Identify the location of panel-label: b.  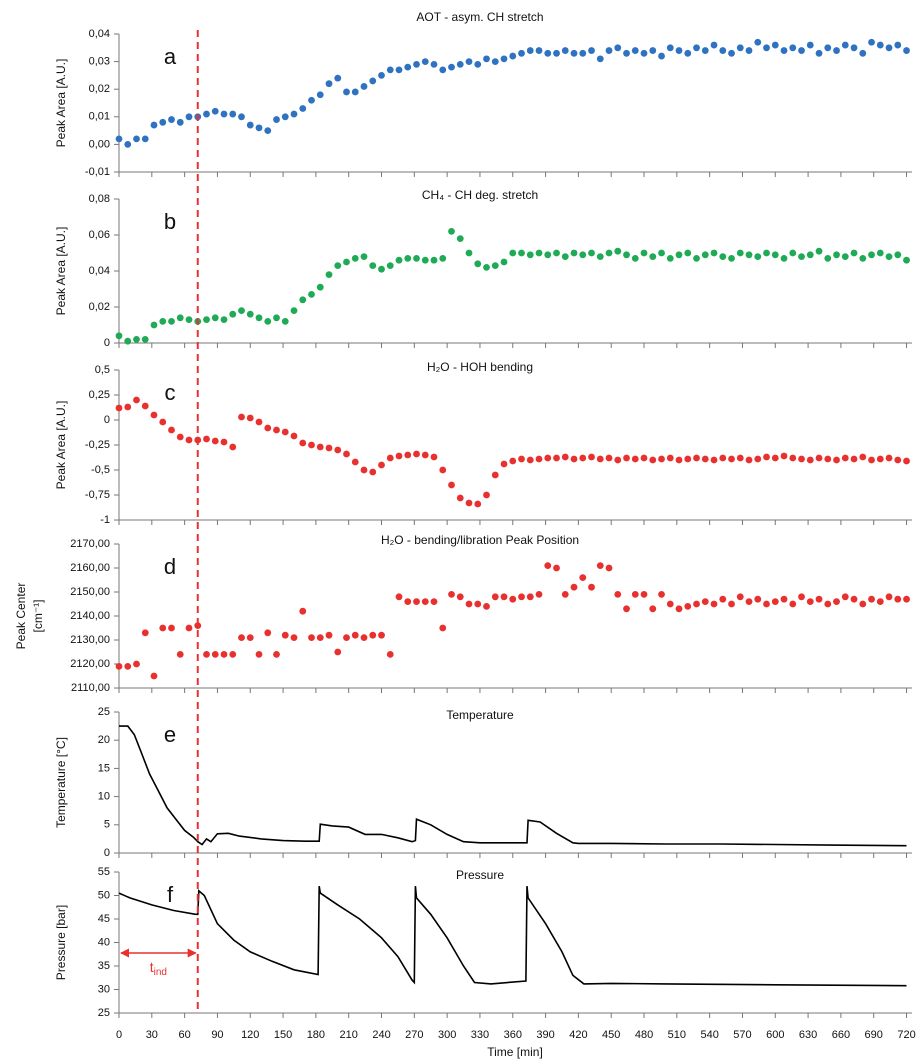
(170, 221).